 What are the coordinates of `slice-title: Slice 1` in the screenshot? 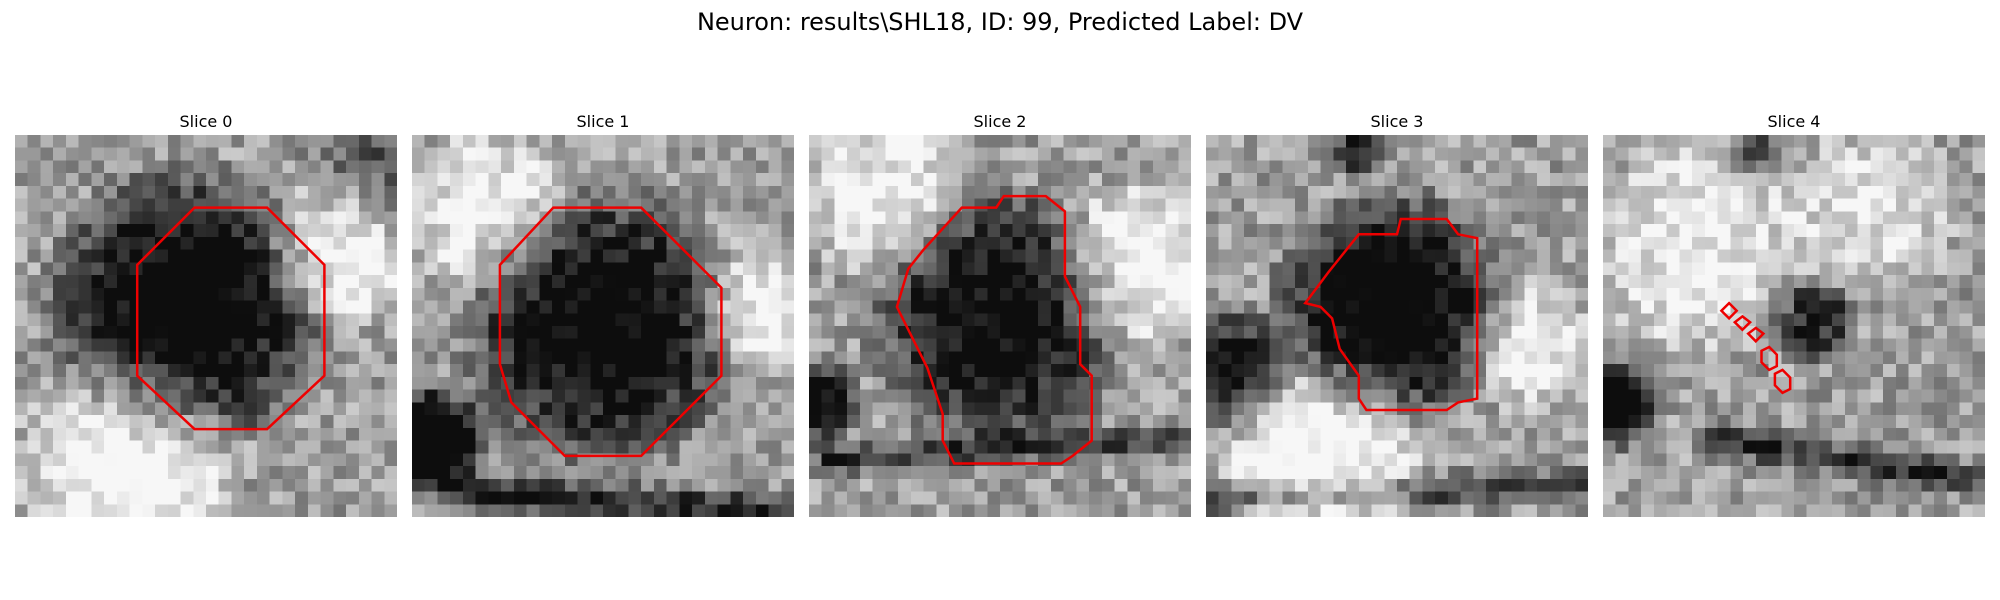 It's located at (603, 121).